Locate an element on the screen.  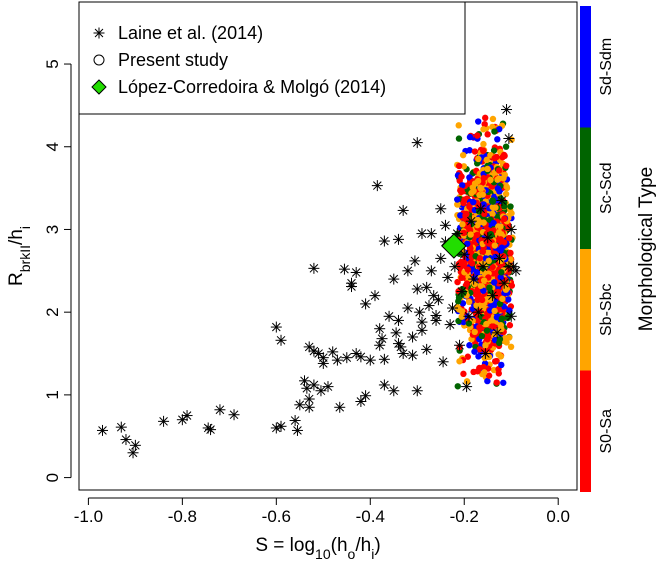
color-band-label: Sb-Sbc is located at coordinates (606, 310).